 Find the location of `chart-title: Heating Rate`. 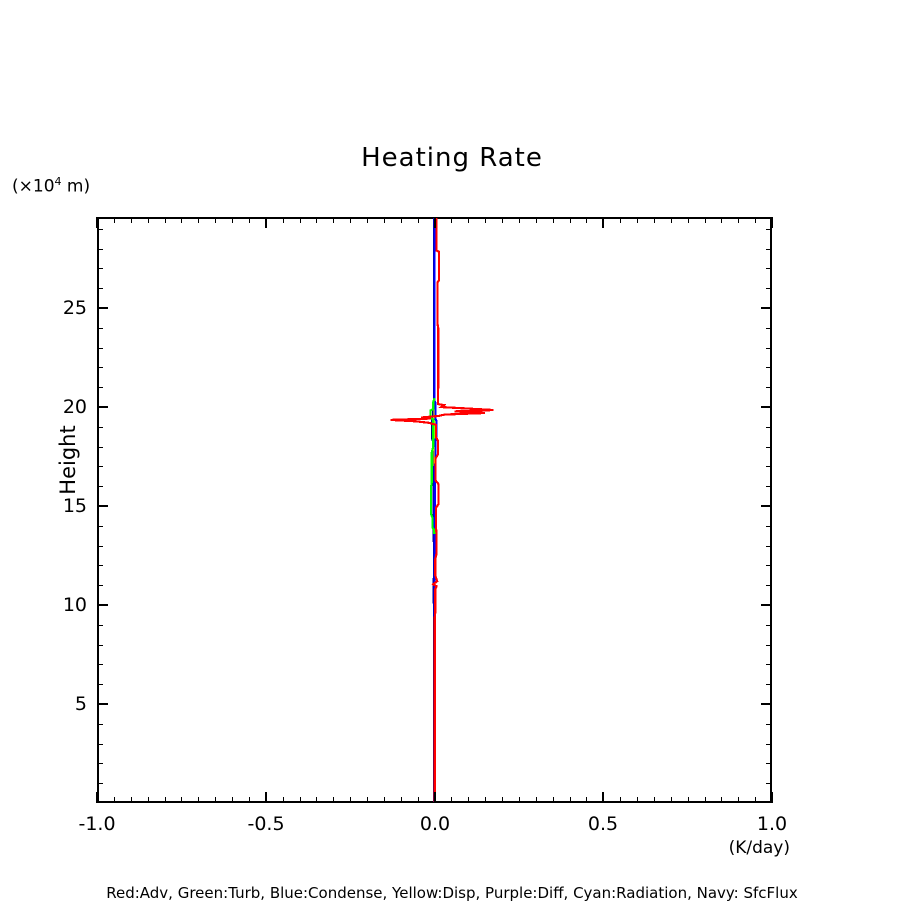

chart-title: Heating Rate is located at coordinates (452, 158).